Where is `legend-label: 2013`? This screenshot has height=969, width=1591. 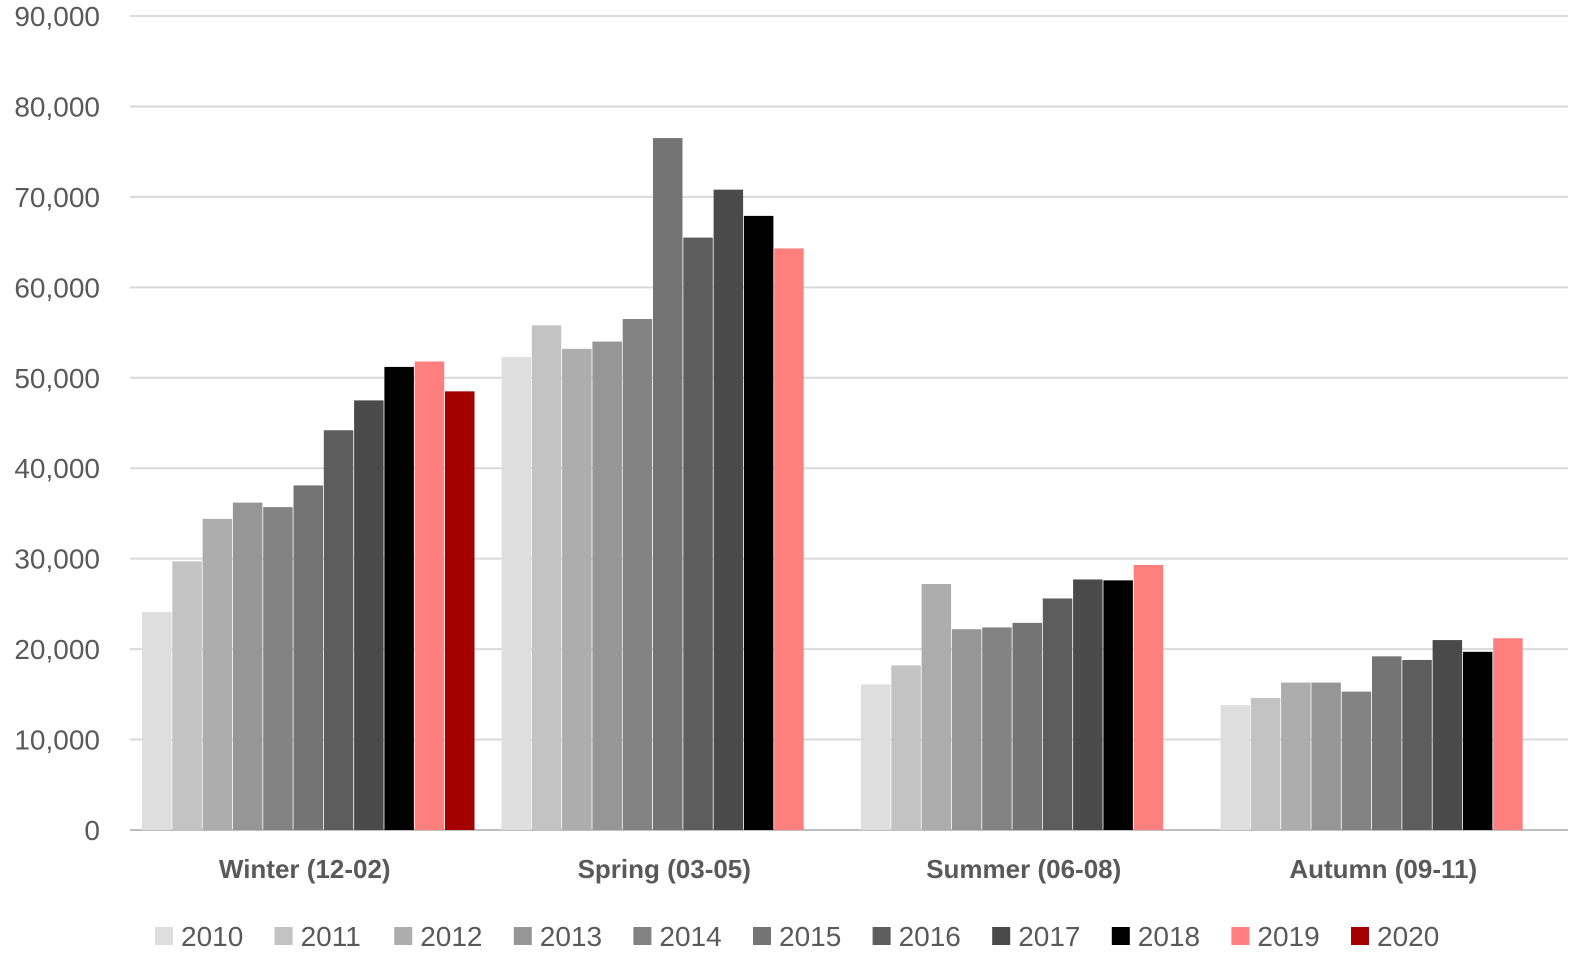 legend-label: 2013 is located at coordinates (571, 936).